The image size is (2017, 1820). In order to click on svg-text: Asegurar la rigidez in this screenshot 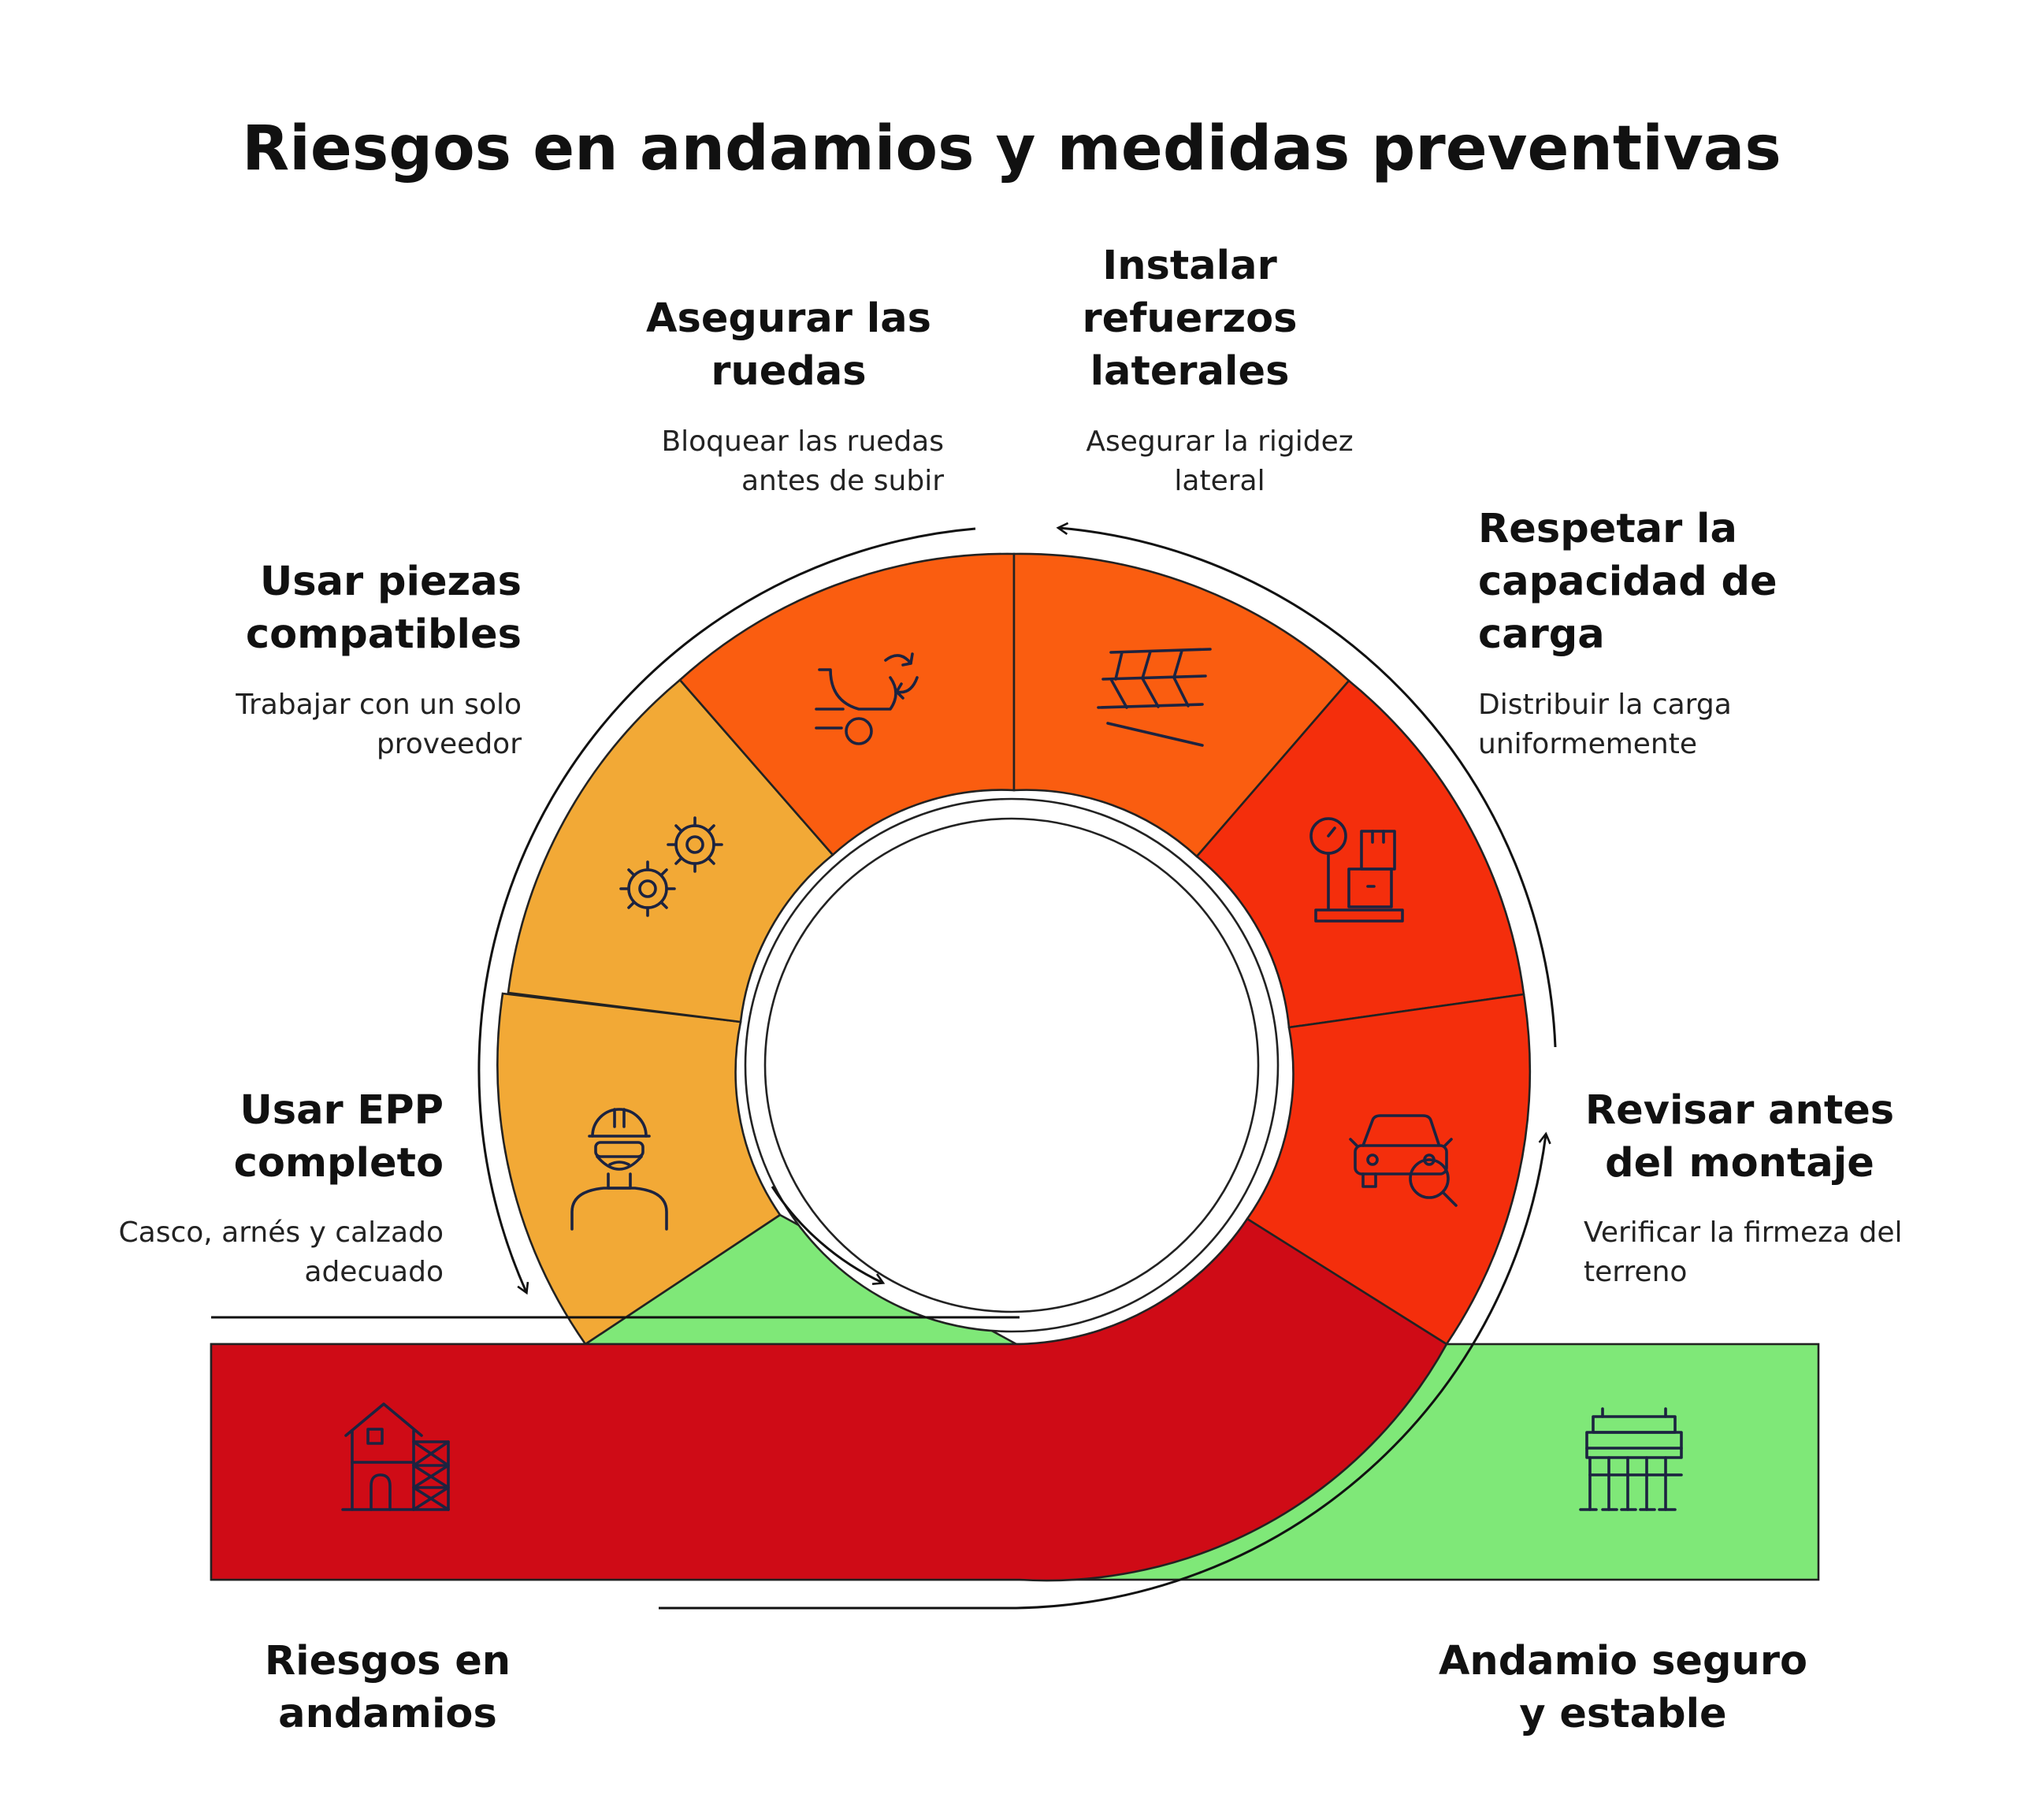, I will do `click(1219, 441)`.